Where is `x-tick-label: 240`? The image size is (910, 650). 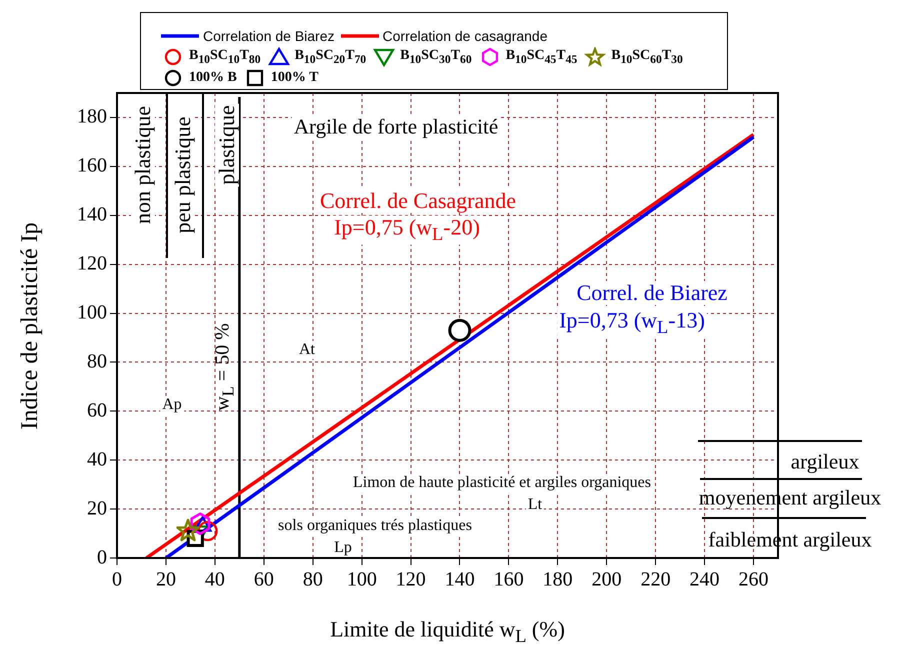
x-tick-label: 240 is located at coordinates (705, 579).